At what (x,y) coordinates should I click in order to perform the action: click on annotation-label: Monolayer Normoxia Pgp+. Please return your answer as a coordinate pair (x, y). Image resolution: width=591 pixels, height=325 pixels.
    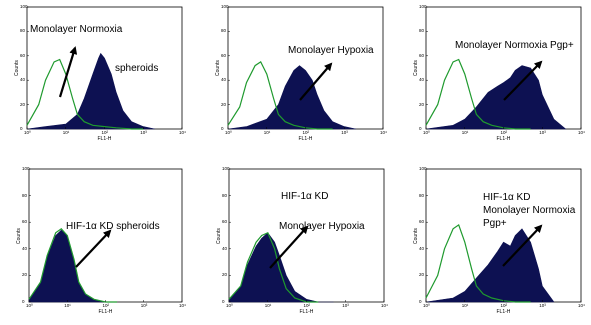
    Looking at the image, I should click on (514, 45).